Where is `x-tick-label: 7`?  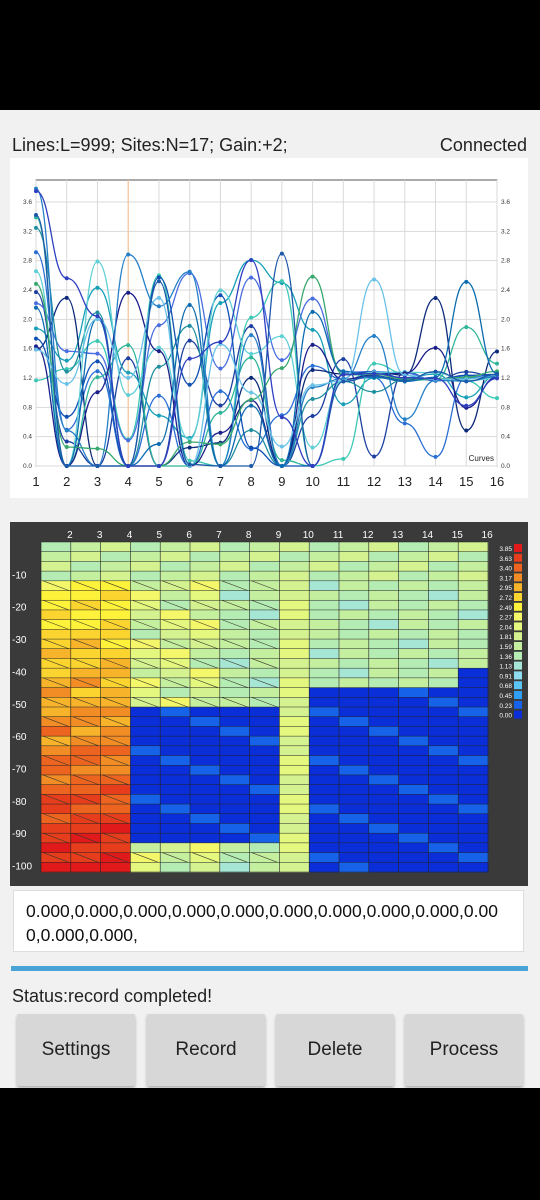
x-tick-label: 7 is located at coordinates (219, 535).